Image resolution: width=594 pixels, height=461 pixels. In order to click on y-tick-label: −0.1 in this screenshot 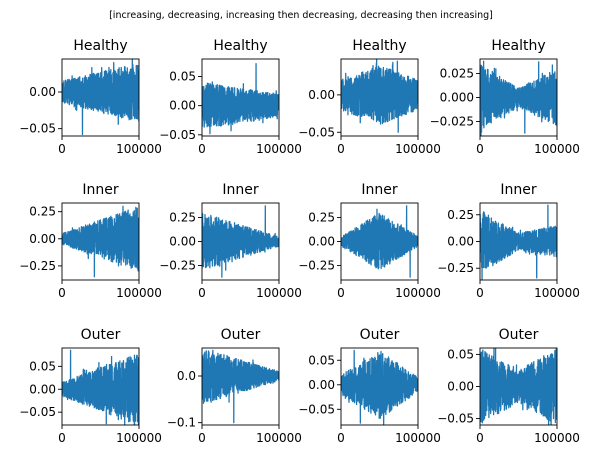, I will do `click(181, 423)`.